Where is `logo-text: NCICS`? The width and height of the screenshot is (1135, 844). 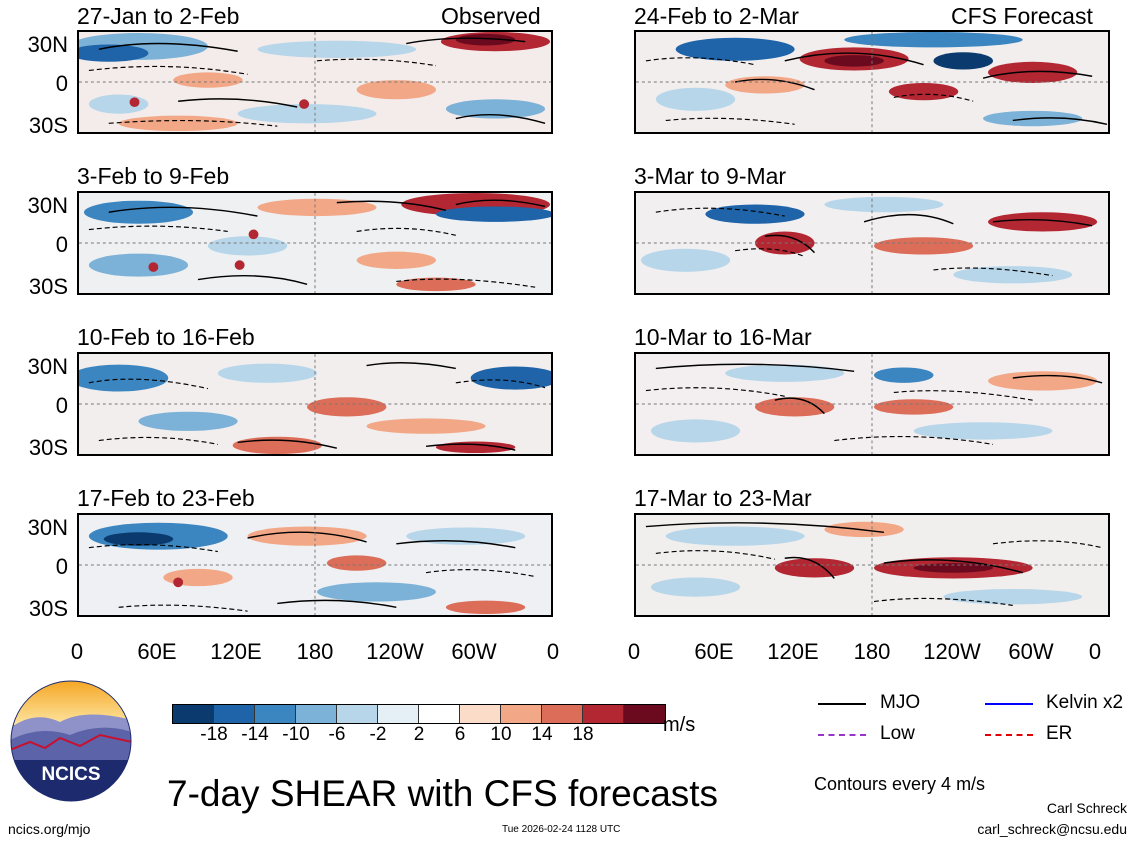
logo-text: NCICS is located at coordinates (71, 774).